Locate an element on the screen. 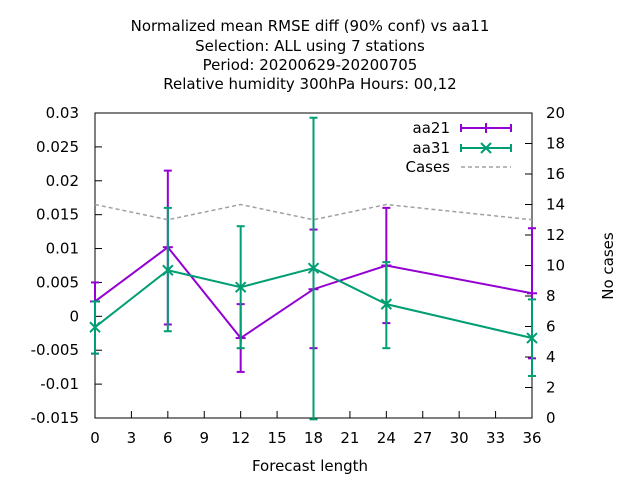 The height and width of the screenshot is (480, 640). x-tick-label: 36 is located at coordinates (531, 438).